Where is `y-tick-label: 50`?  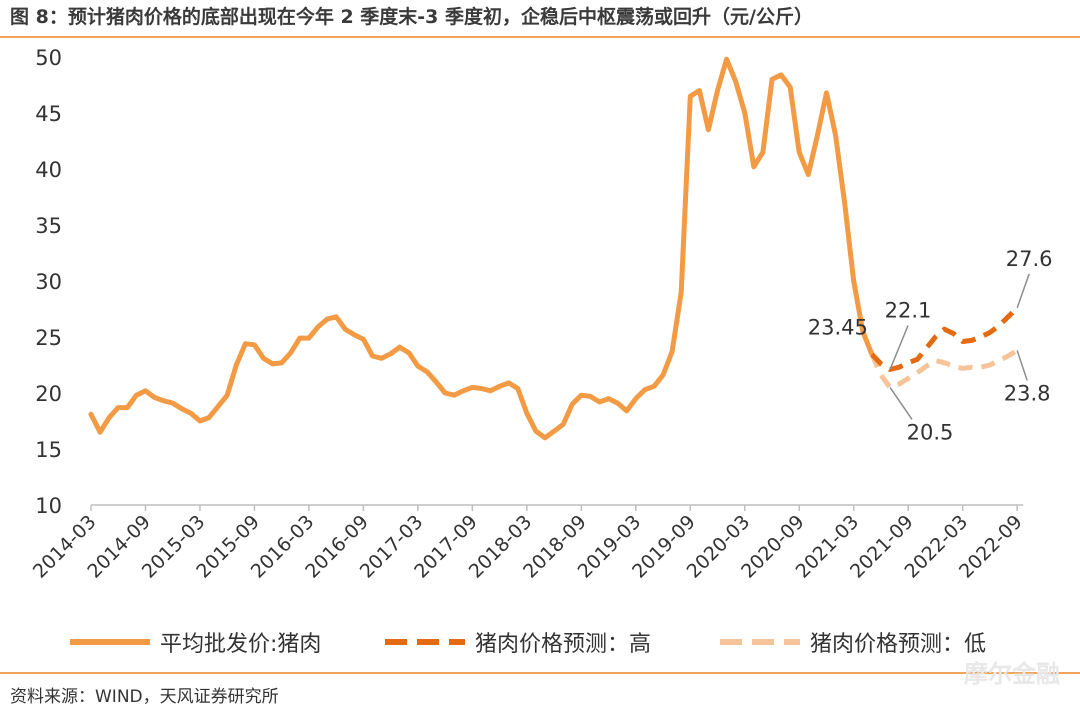
y-tick-label: 50 is located at coordinates (48, 58).